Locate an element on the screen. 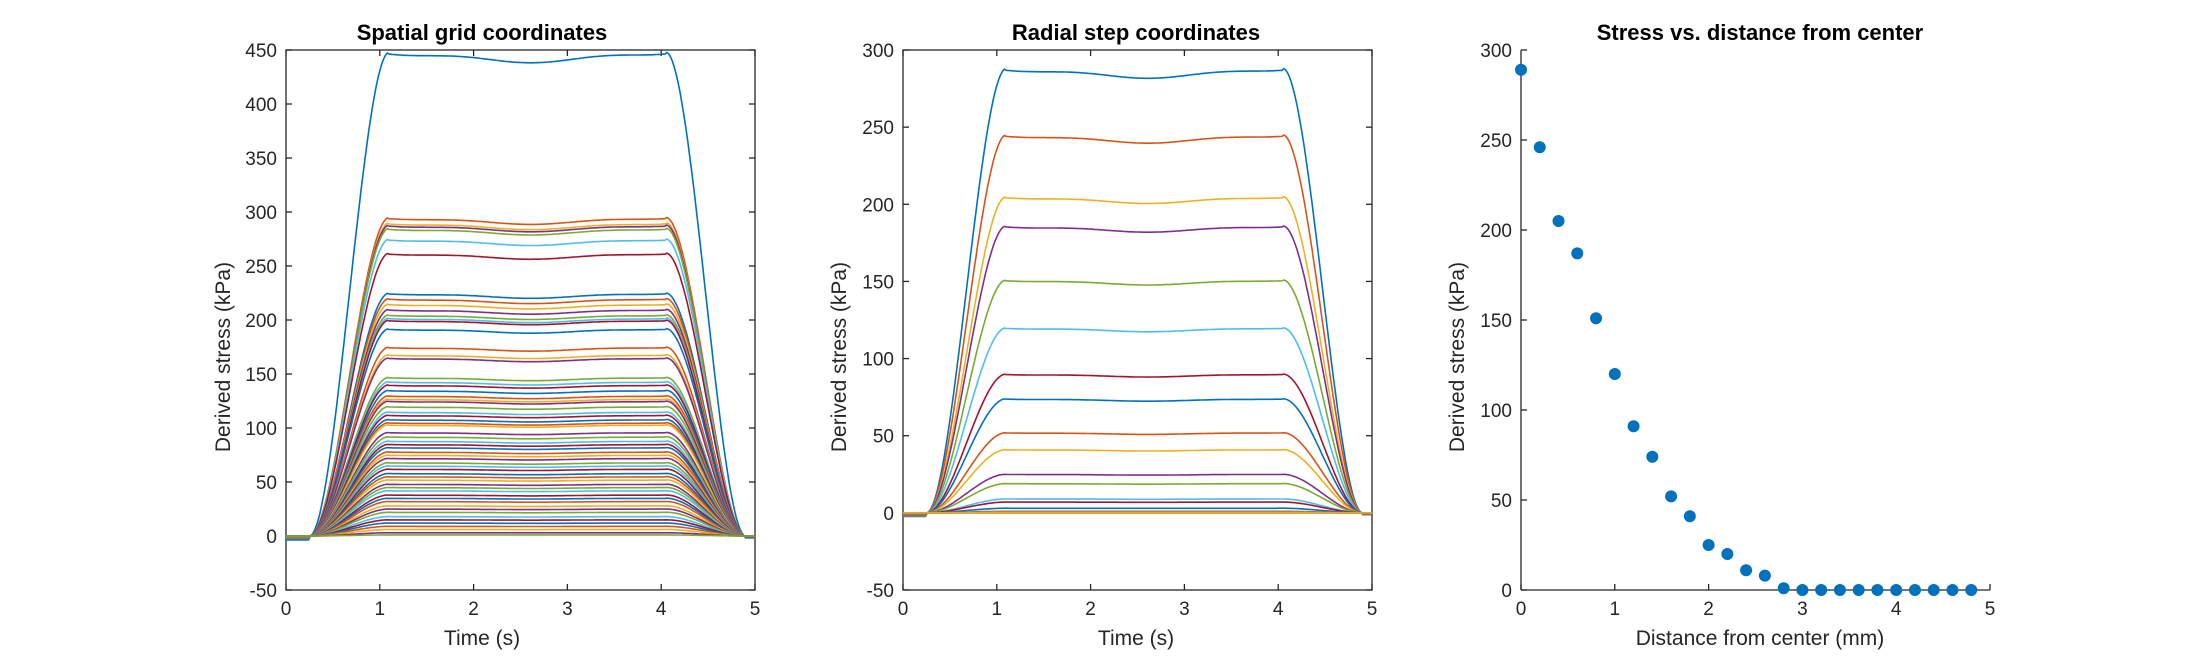 This screenshot has width=2191, height=656. y-tick-label: 100 is located at coordinates (1496, 411).